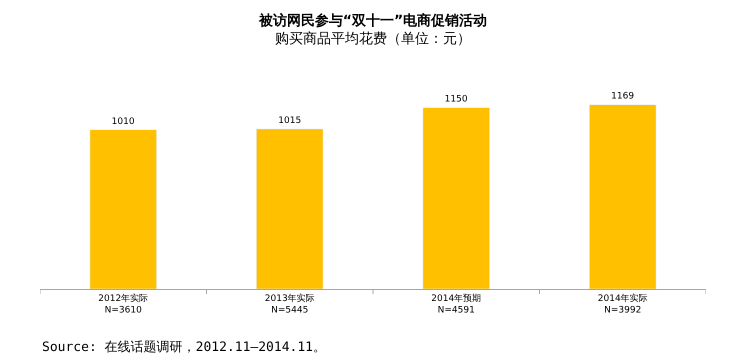 This screenshot has height=356, width=746. I want to click on data-label: 1150, so click(456, 99).